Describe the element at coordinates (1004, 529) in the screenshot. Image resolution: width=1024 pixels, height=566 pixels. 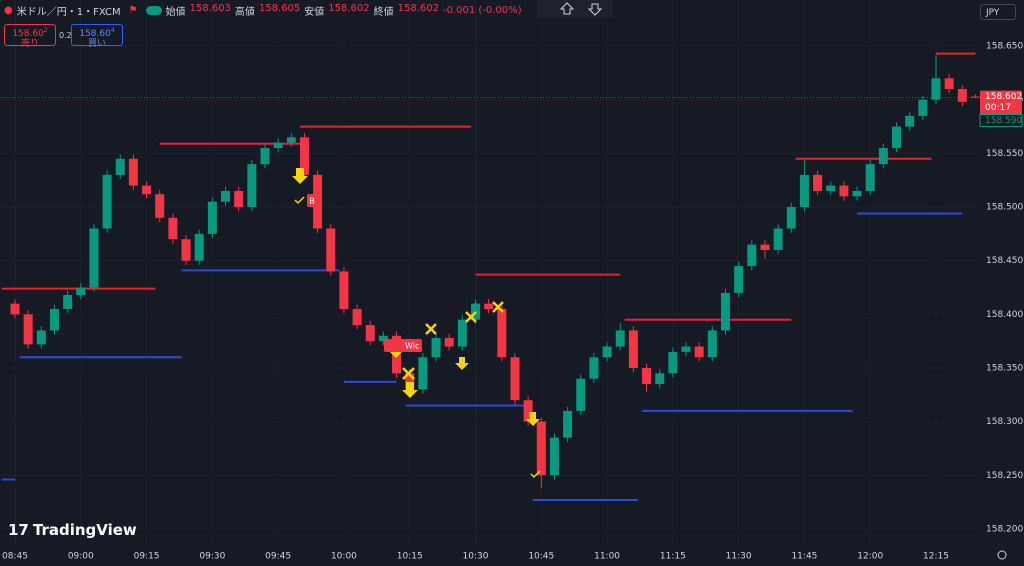
I see `y-tick-label: 158.200` at that location.